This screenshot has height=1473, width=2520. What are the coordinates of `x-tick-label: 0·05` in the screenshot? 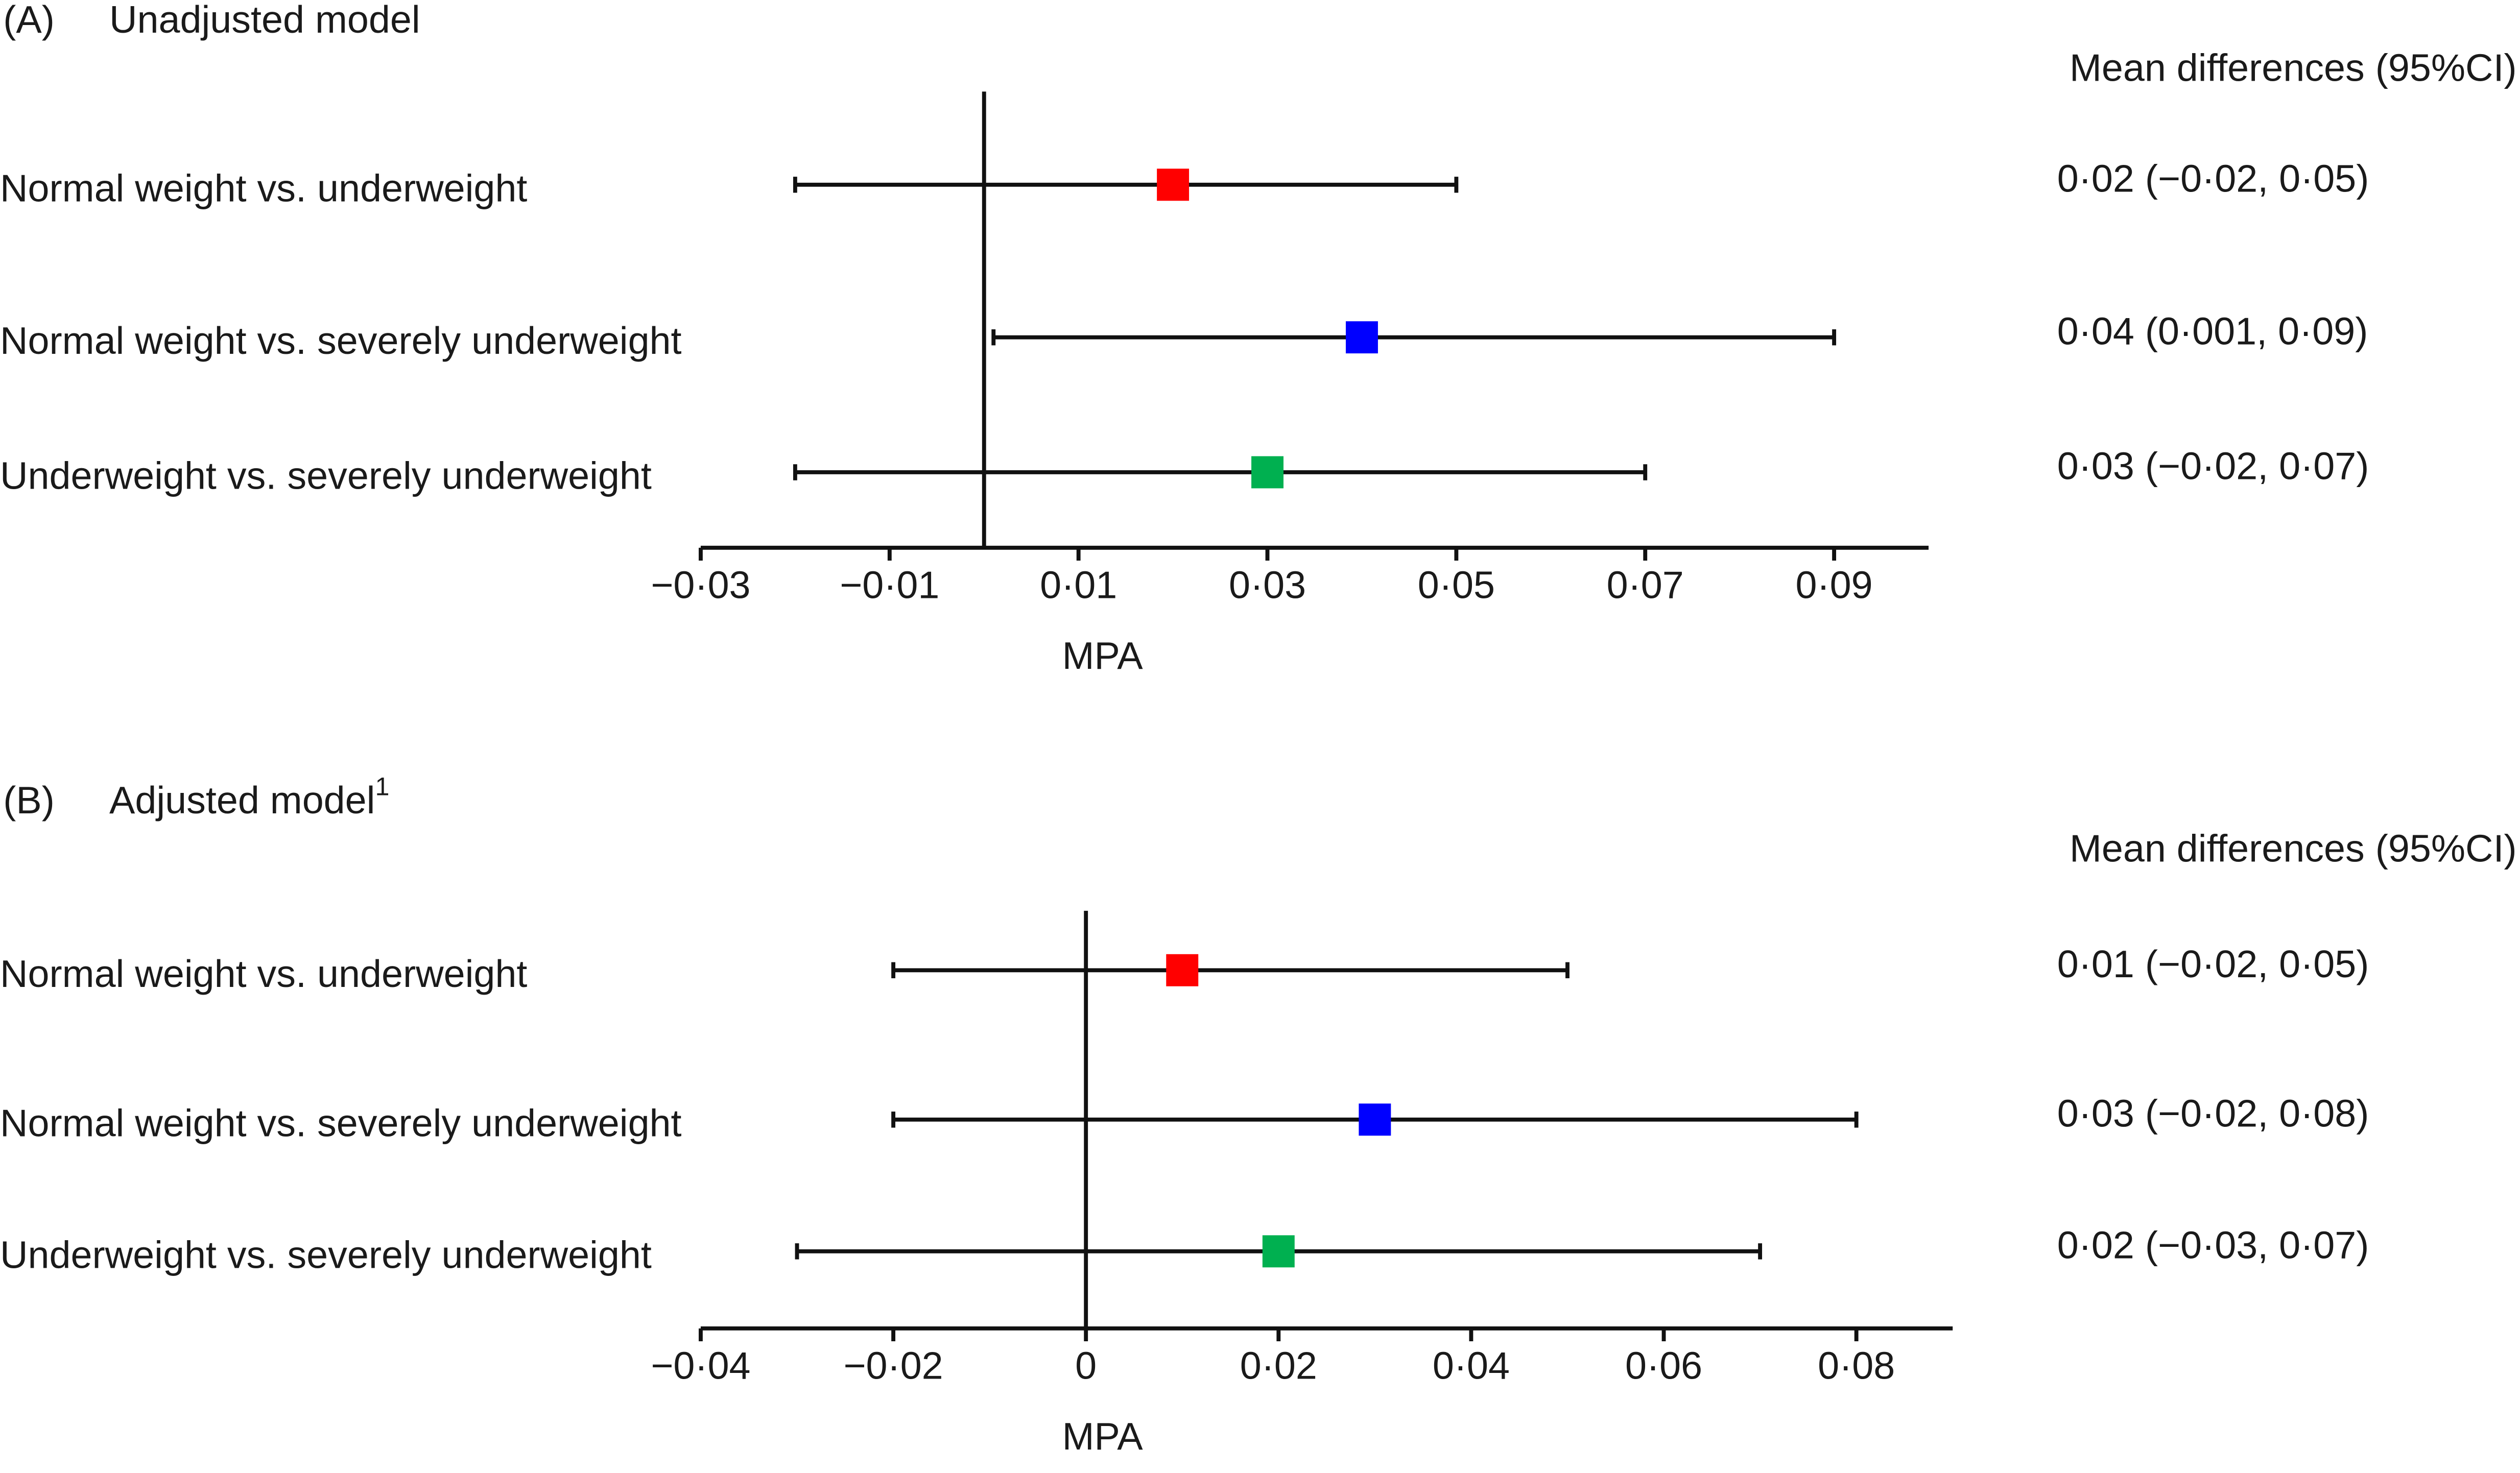 It's located at (1456, 585).